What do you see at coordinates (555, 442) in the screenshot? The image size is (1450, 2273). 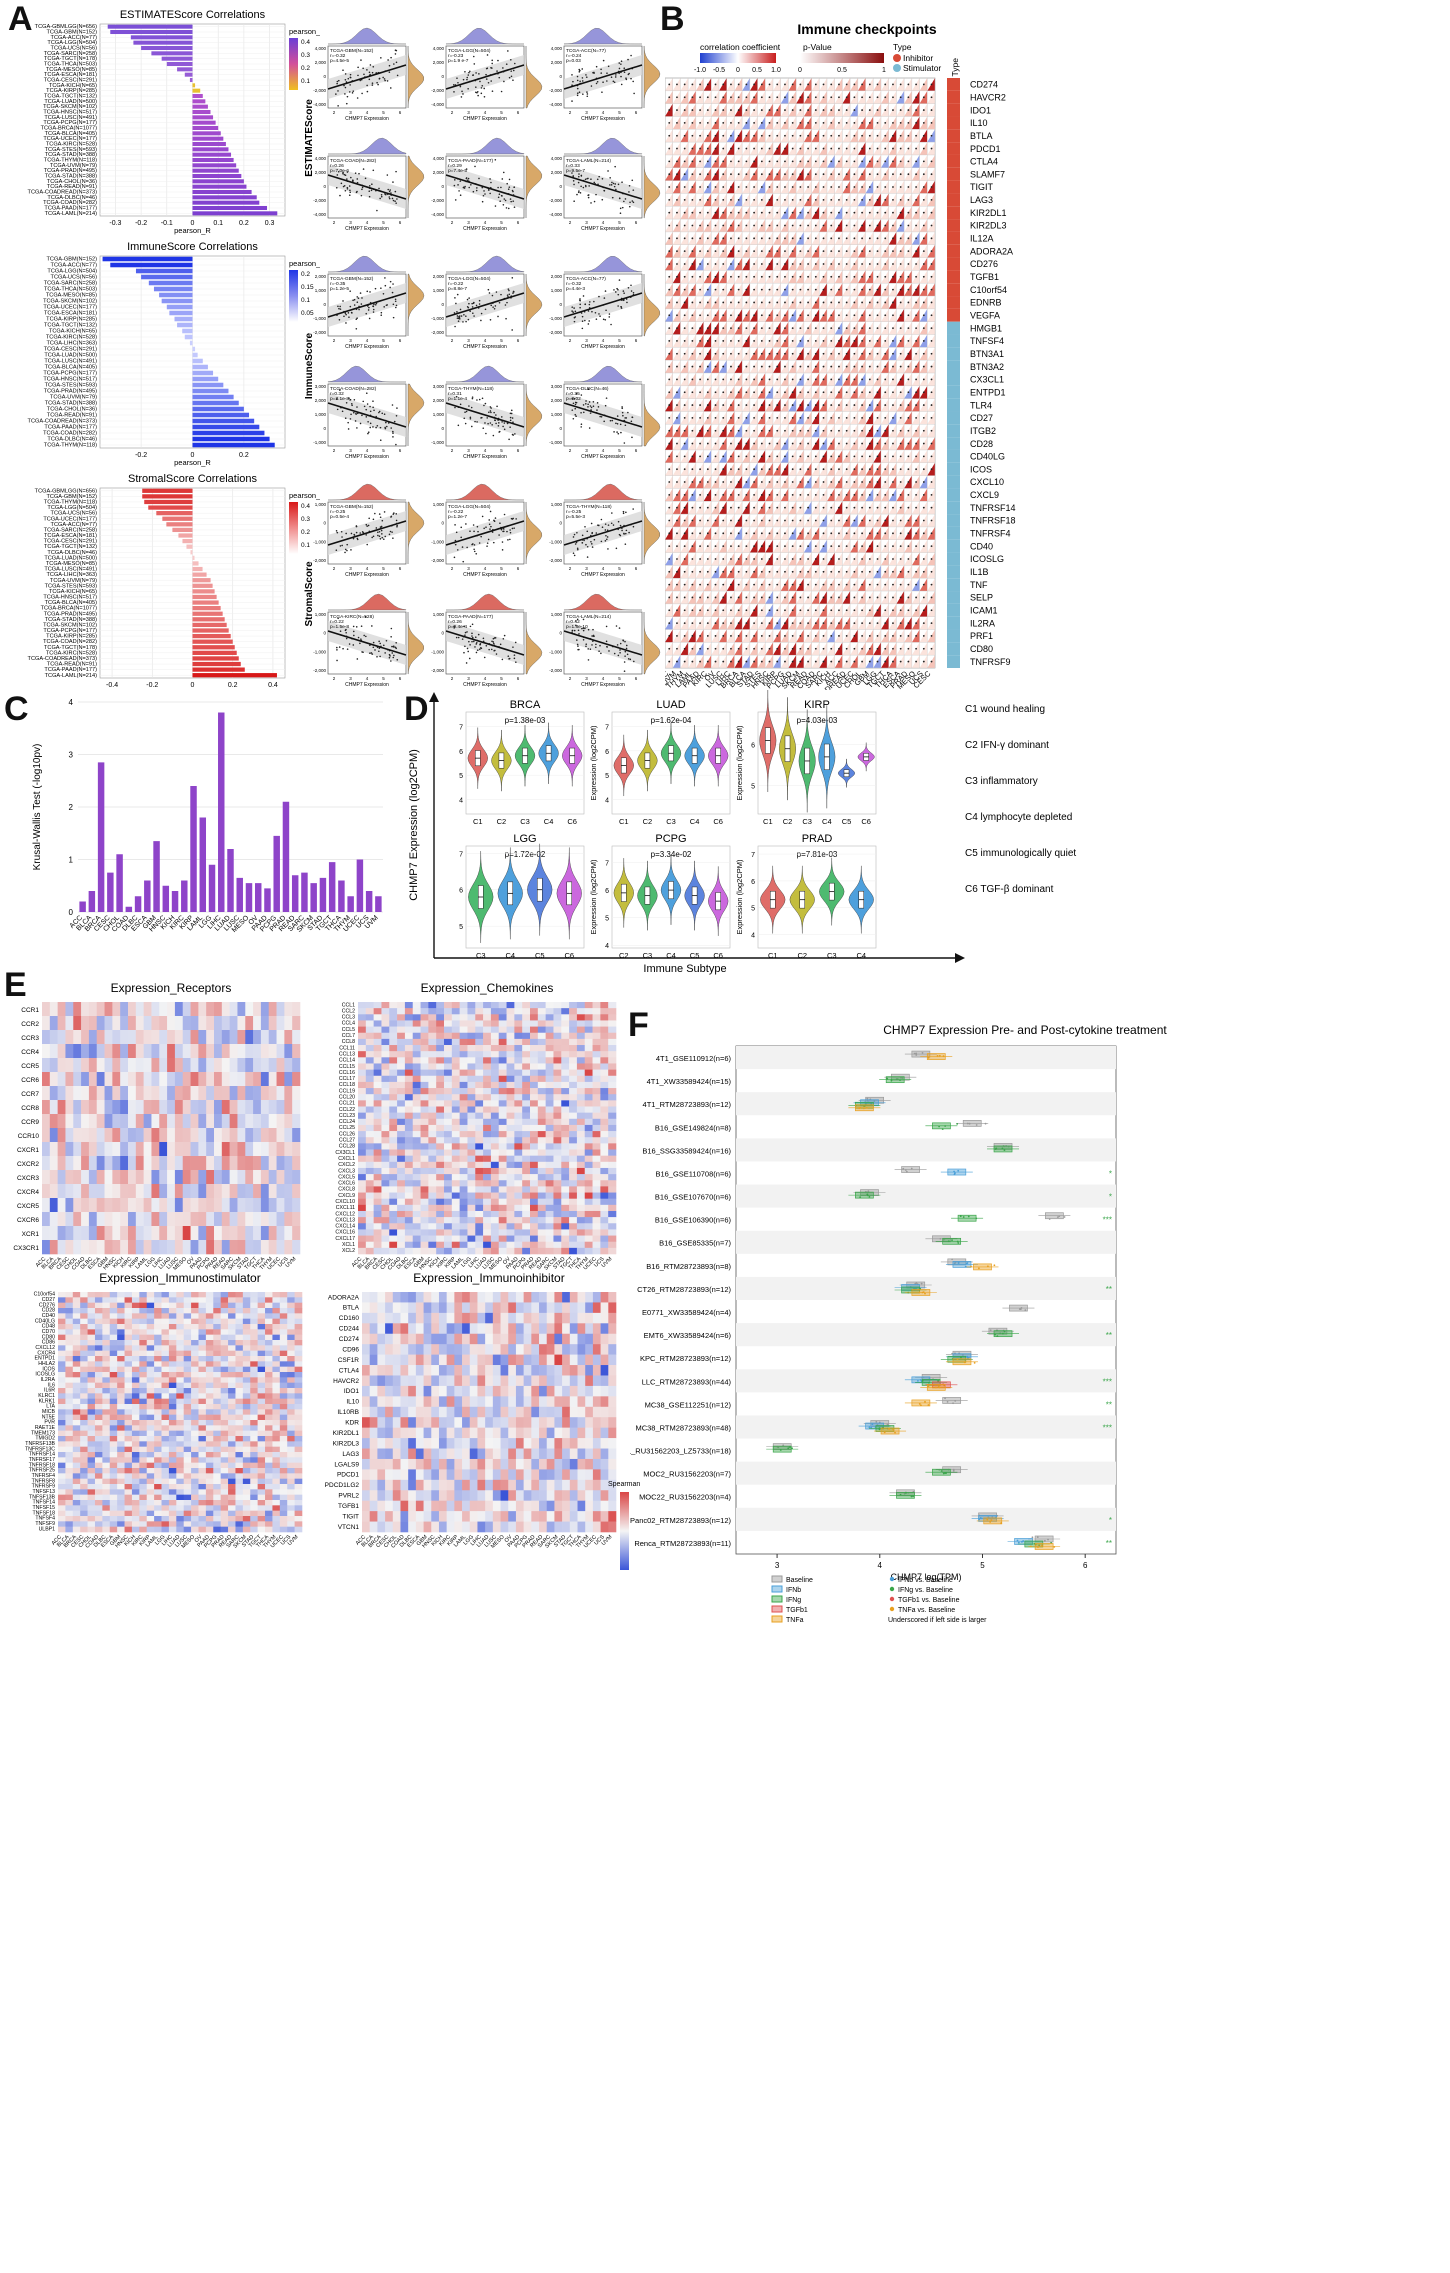 I see `scatter-ytick: -1,000` at bounding box center [555, 442].